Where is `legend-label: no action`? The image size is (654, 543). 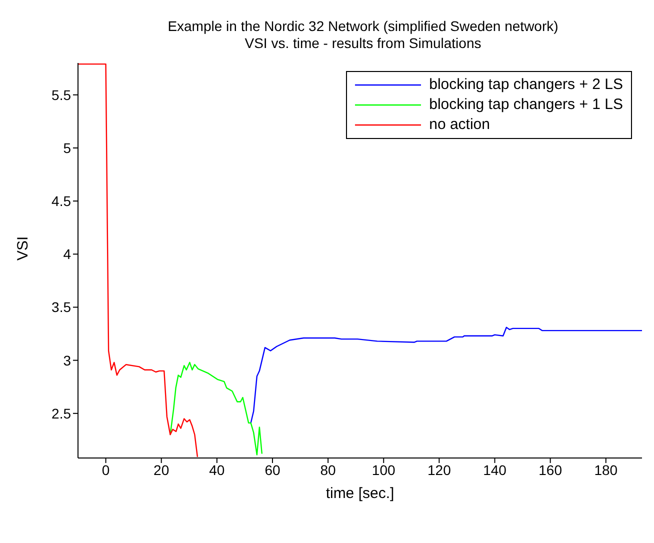
legend-label: no action is located at coordinates (459, 125).